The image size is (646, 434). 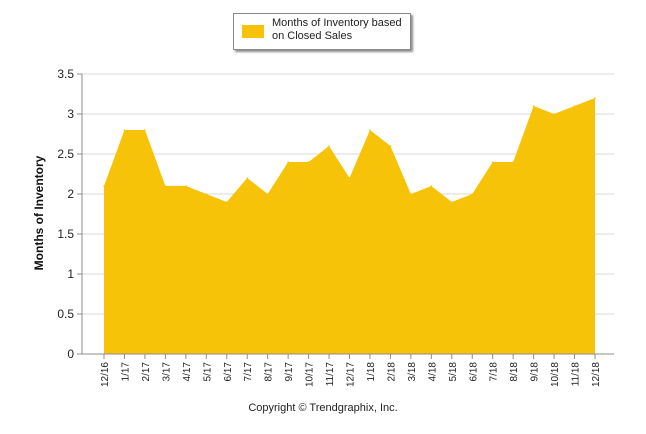 What do you see at coordinates (494, 372) in the screenshot?
I see `x-tick-label: 7/18` at bounding box center [494, 372].